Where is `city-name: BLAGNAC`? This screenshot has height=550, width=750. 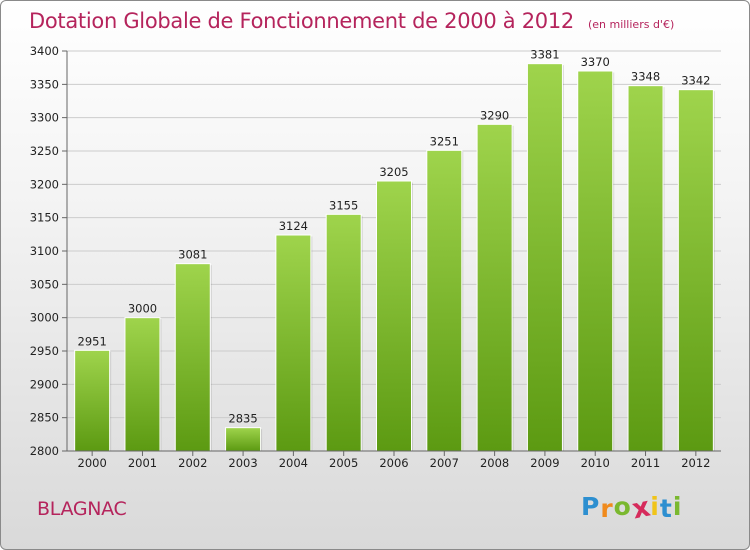 city-name: BLAGNAC is located at coordinates (82, 509).